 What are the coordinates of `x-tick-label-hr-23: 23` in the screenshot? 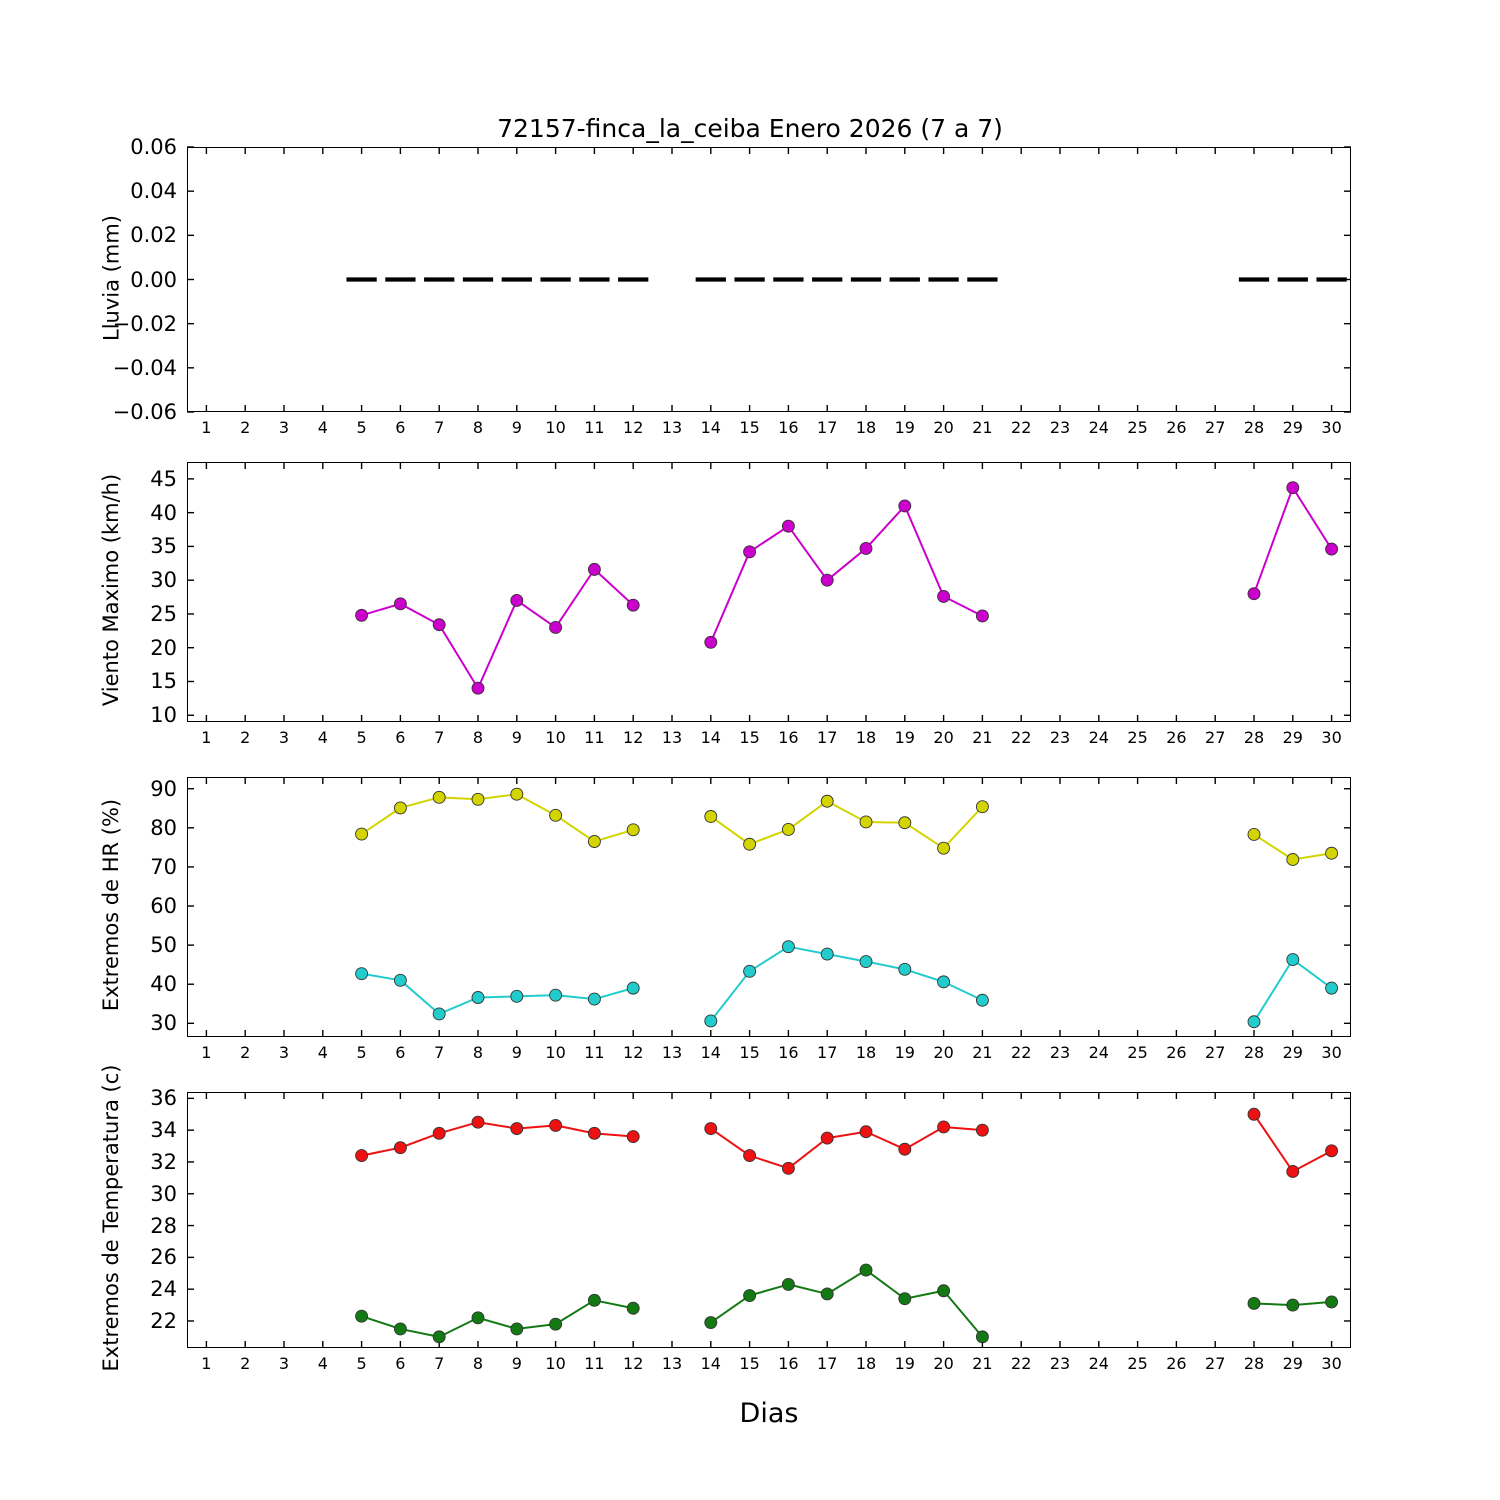 It's located at (1060, 1052).